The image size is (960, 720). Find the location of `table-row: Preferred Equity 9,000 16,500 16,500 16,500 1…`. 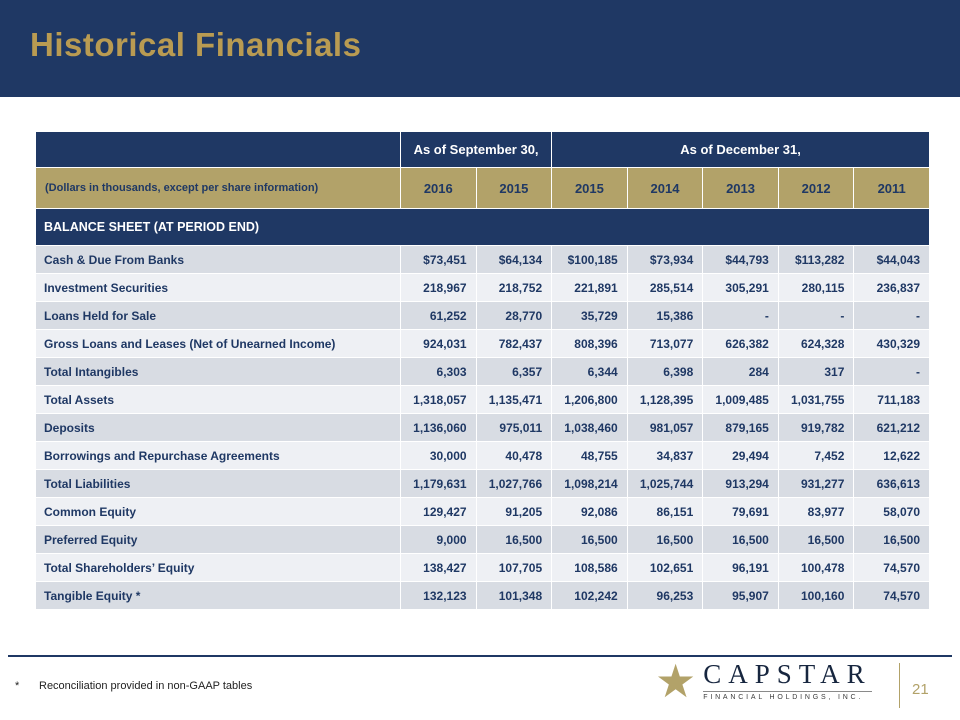

table-row: Preferred Equity 9,000 16,500 16,500 16,500 1… is located at coordinates (482, 539).